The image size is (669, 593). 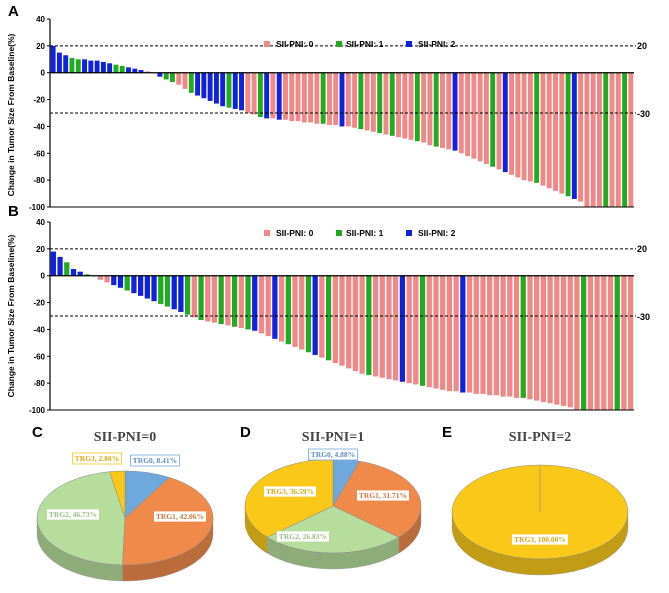 I want to click on y-tick-label: -80, so click(x=39, y=383).